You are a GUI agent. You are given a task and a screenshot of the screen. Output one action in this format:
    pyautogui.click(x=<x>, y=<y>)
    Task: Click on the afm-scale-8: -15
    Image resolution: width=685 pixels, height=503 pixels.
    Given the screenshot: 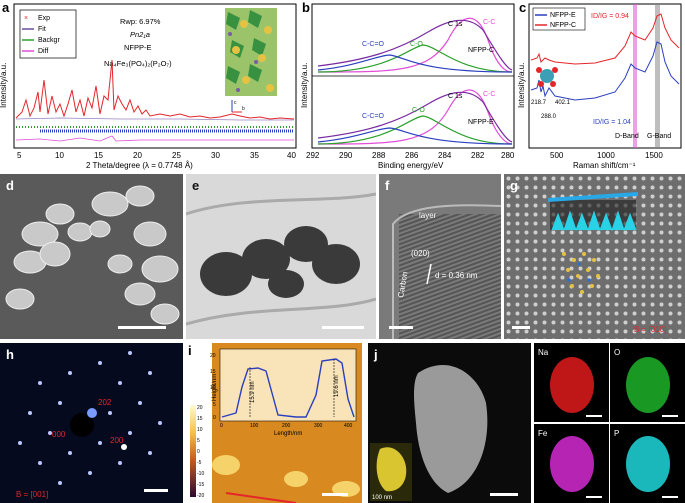 What is the action you would take?
    pyautogui.click(x=200, y=485)
    